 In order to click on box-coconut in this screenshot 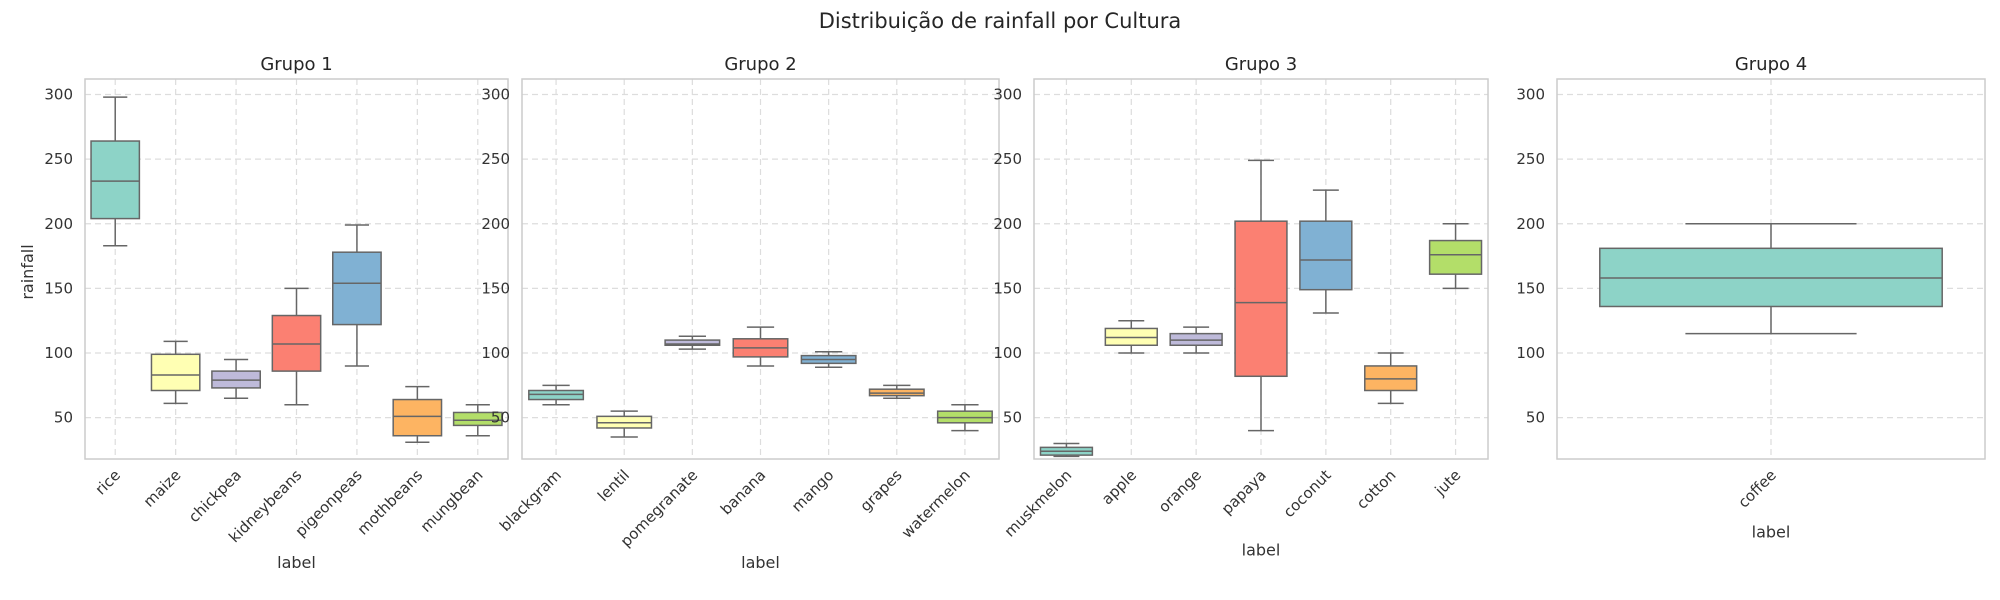, I will do `click(1326, 251)`.